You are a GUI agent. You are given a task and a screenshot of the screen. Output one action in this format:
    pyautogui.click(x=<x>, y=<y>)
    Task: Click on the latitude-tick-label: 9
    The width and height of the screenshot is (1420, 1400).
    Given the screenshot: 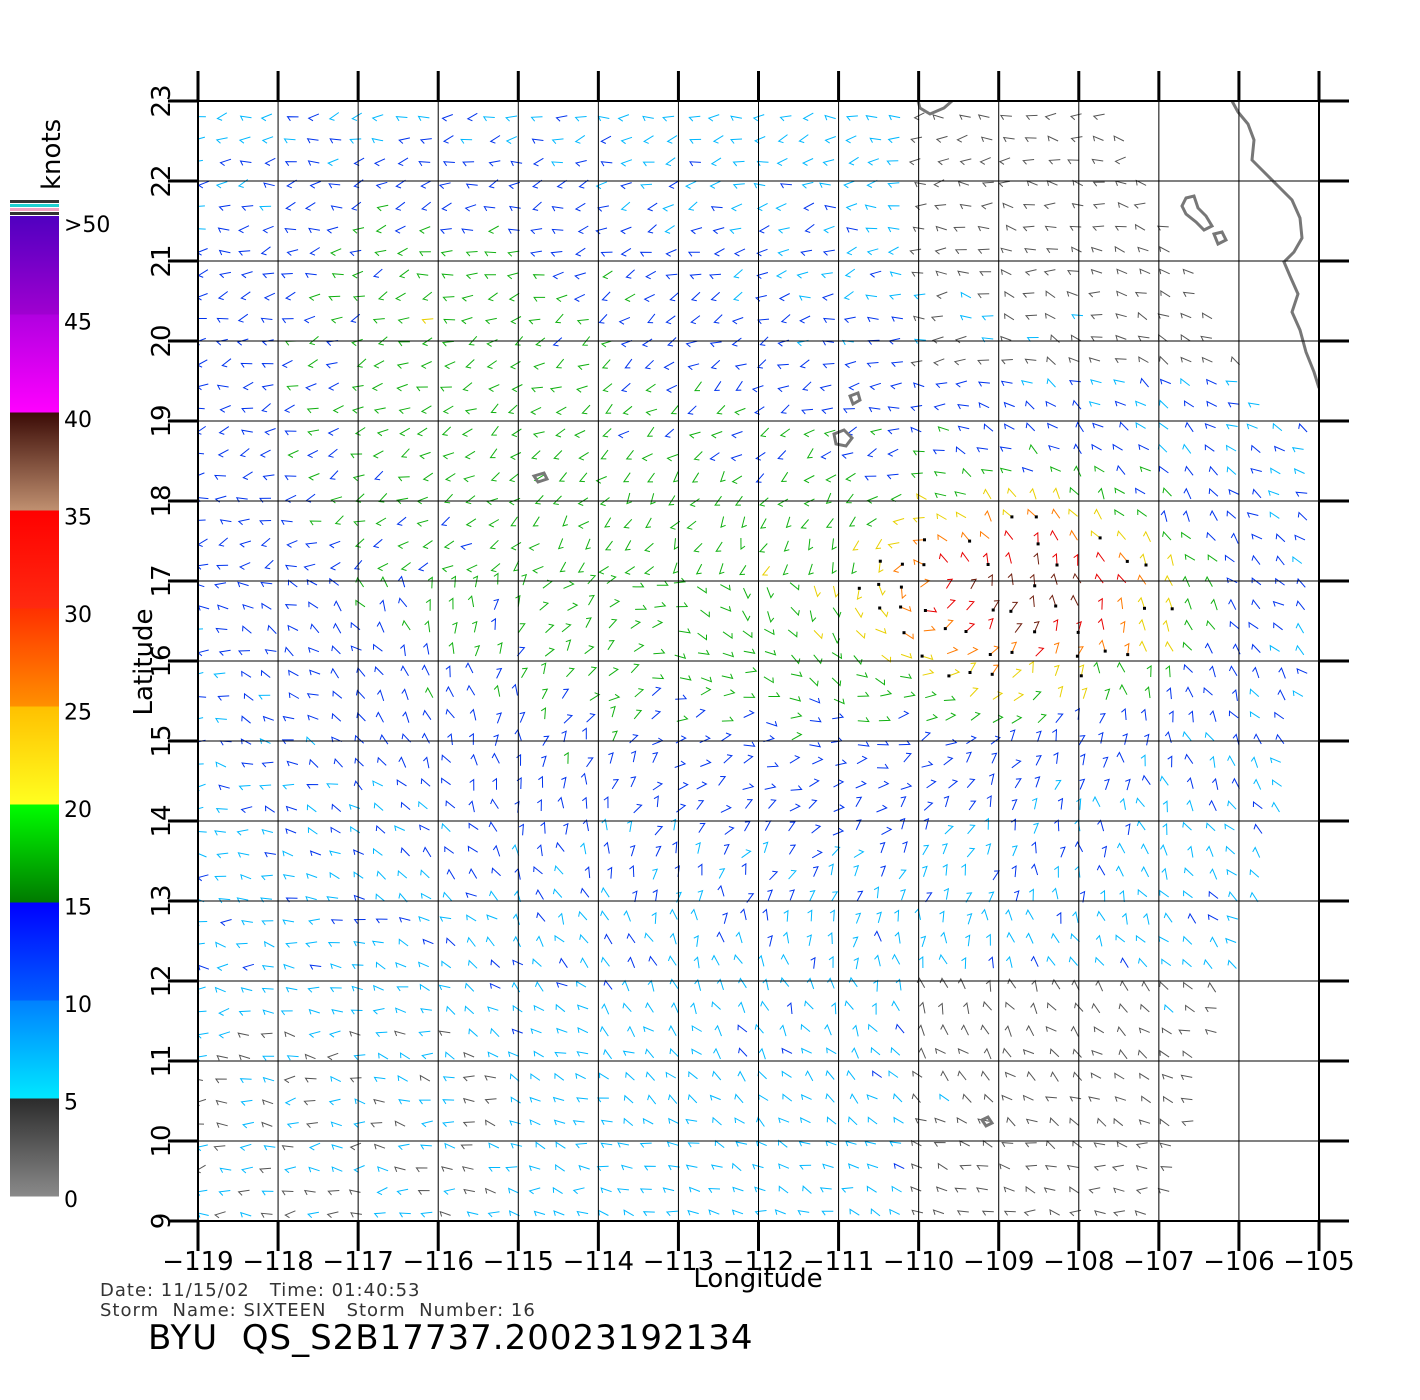 What is the action you would take?
    pyautogui.click(x=162, y=1221)
    